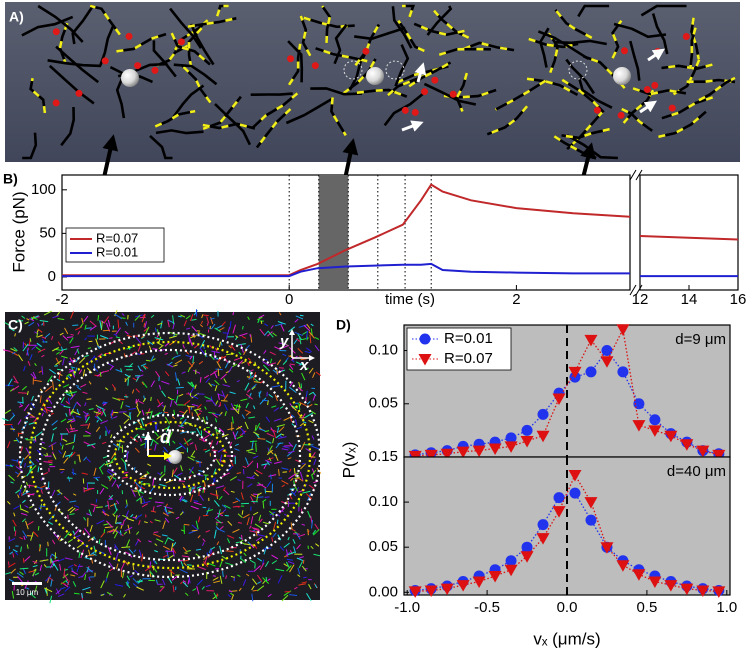 The image size is (747, 657). Describe the element at coordinates (61, 299) in the screenshot. I see `x-tick-label: -2` at that location.